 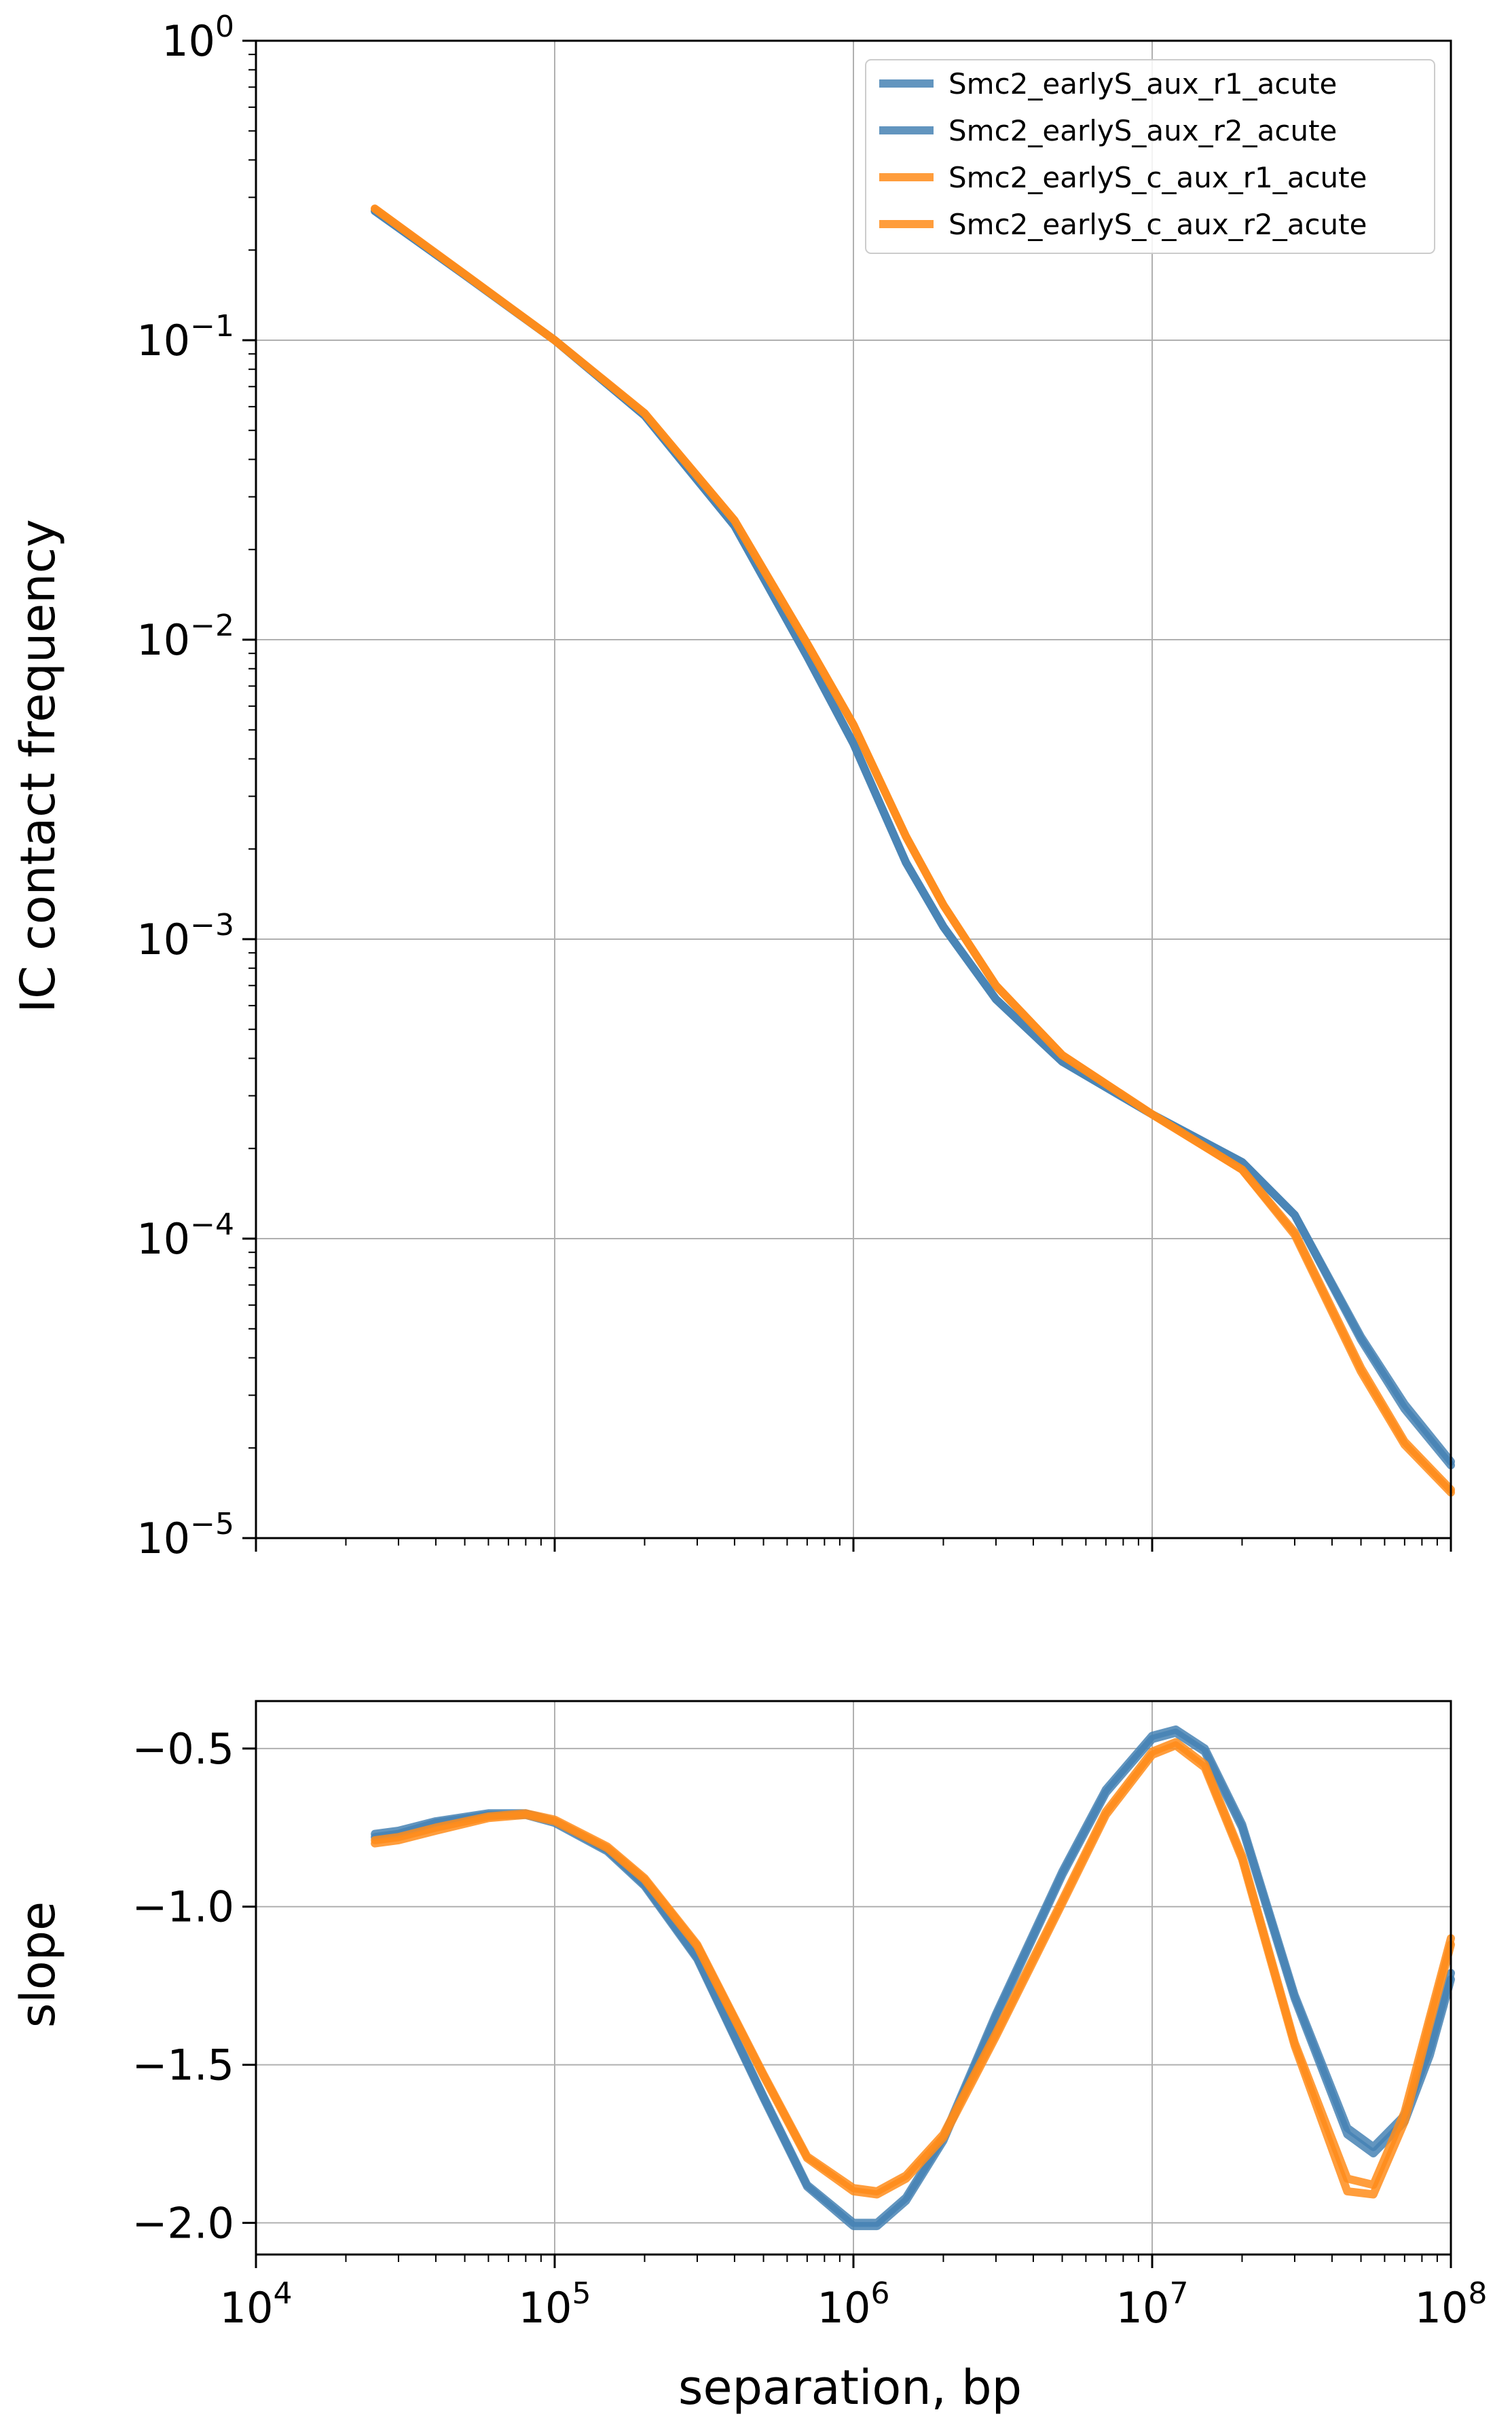 I want to click on y-axis-title-bottom: slope, so click(x=38, y=1965).